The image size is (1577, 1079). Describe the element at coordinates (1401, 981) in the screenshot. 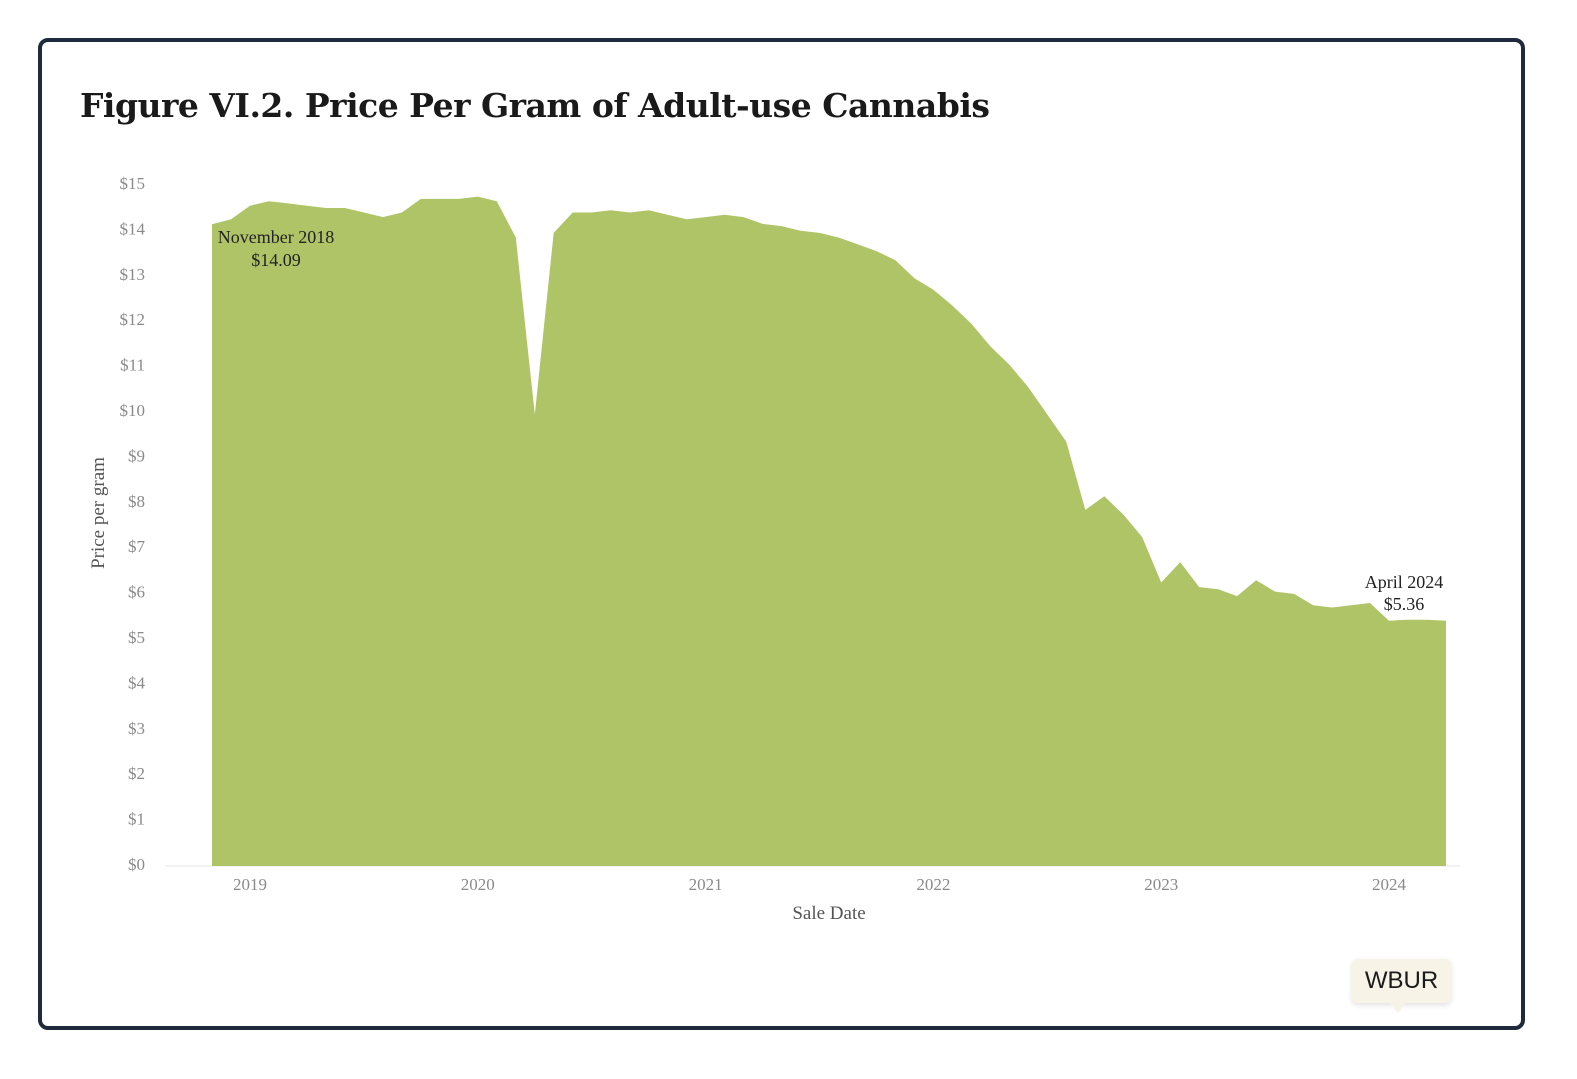

I see `wbur-badge: WBUR` at that location.